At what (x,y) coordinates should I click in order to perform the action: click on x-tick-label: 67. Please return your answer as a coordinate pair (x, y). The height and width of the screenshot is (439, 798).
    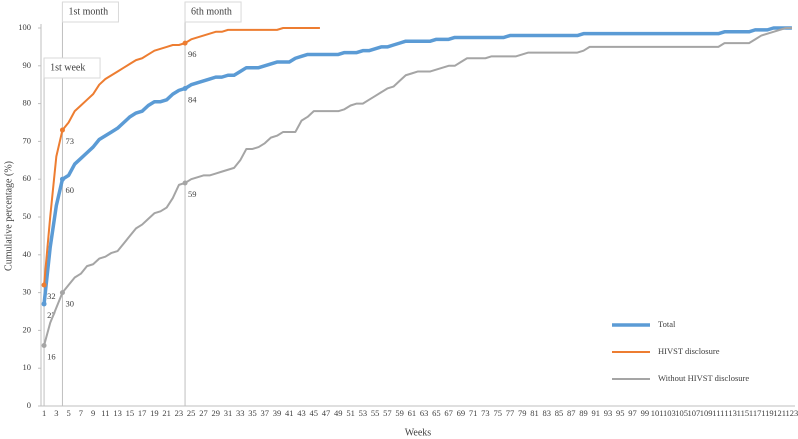
    Looking at the image, I should click on (448, 413).